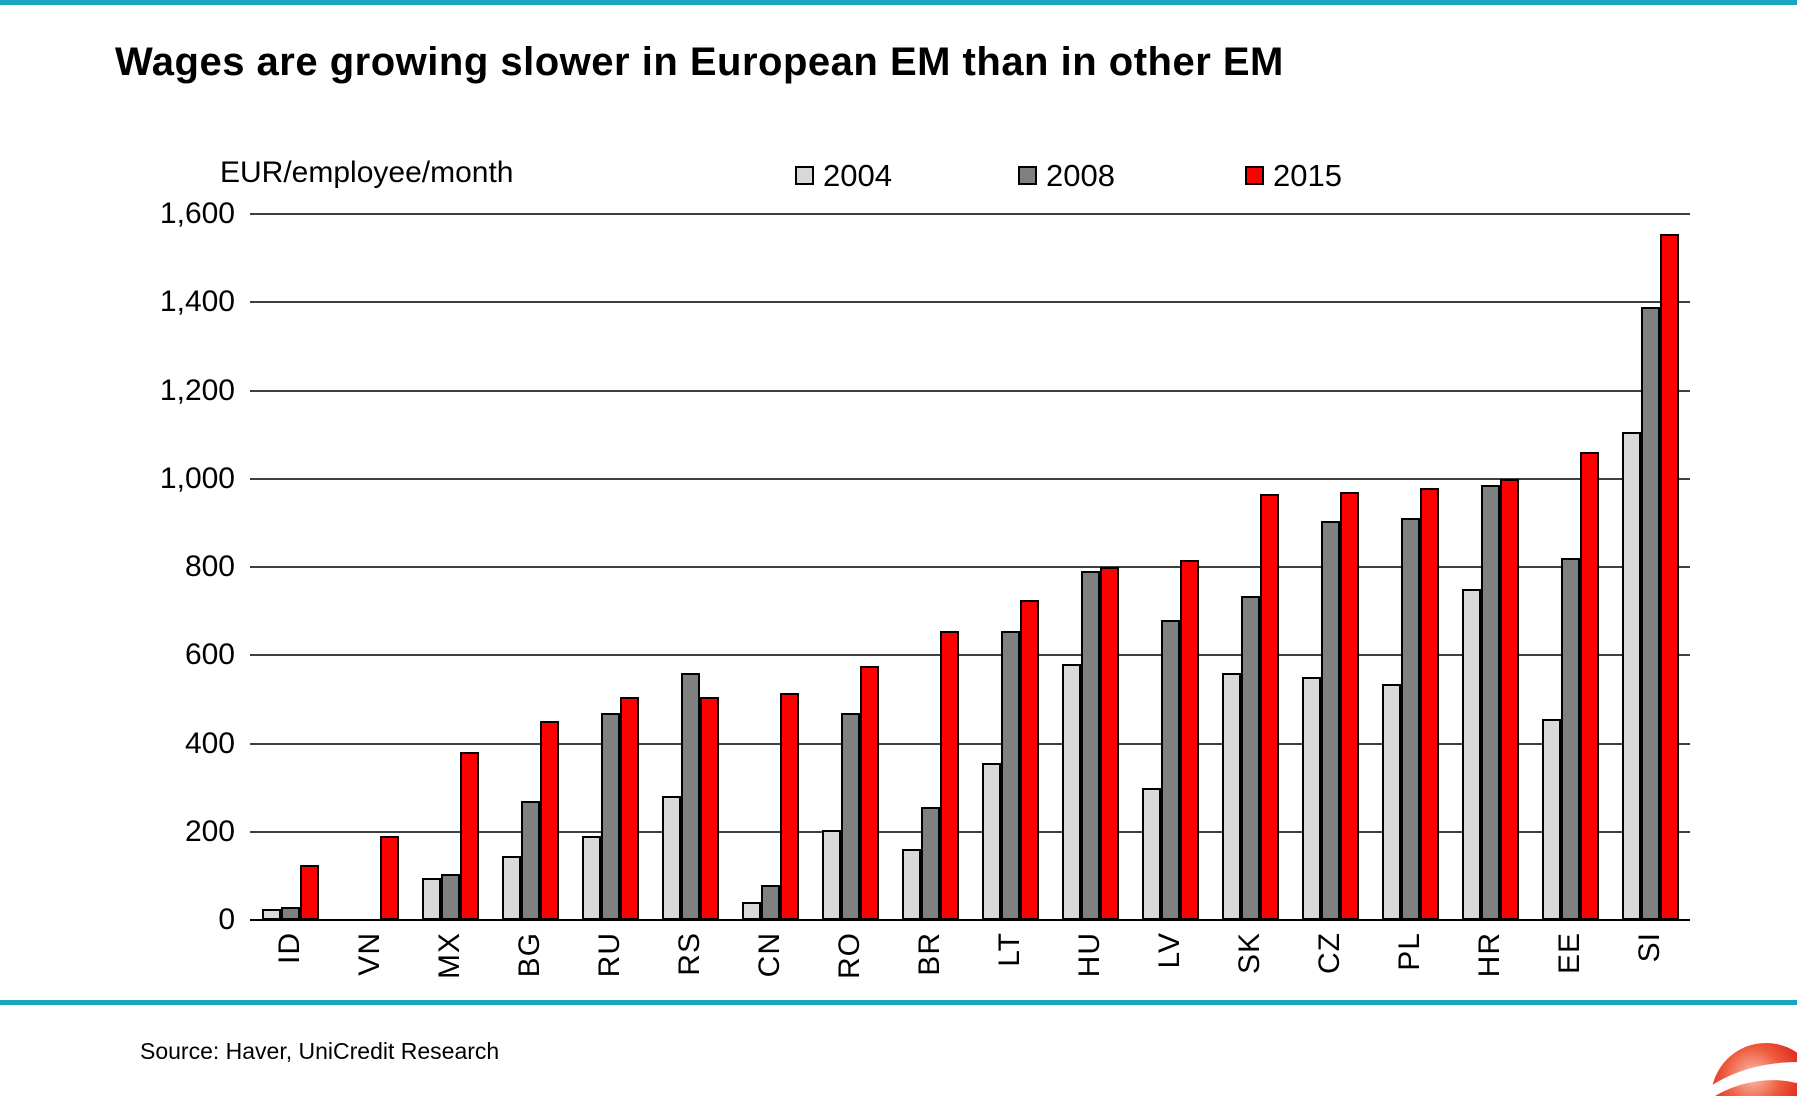  I want to click on bar-2008-SI, so click(1650, 613).